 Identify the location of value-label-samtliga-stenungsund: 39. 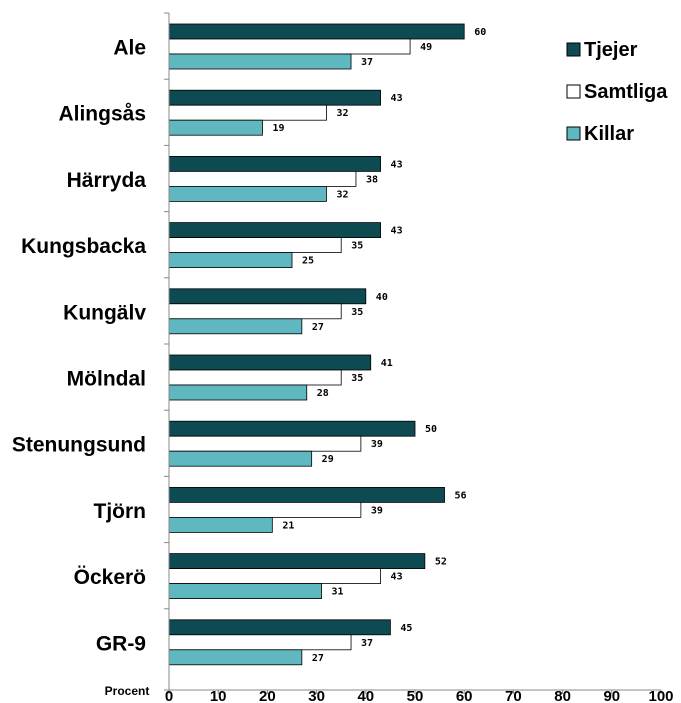
(377, 444).